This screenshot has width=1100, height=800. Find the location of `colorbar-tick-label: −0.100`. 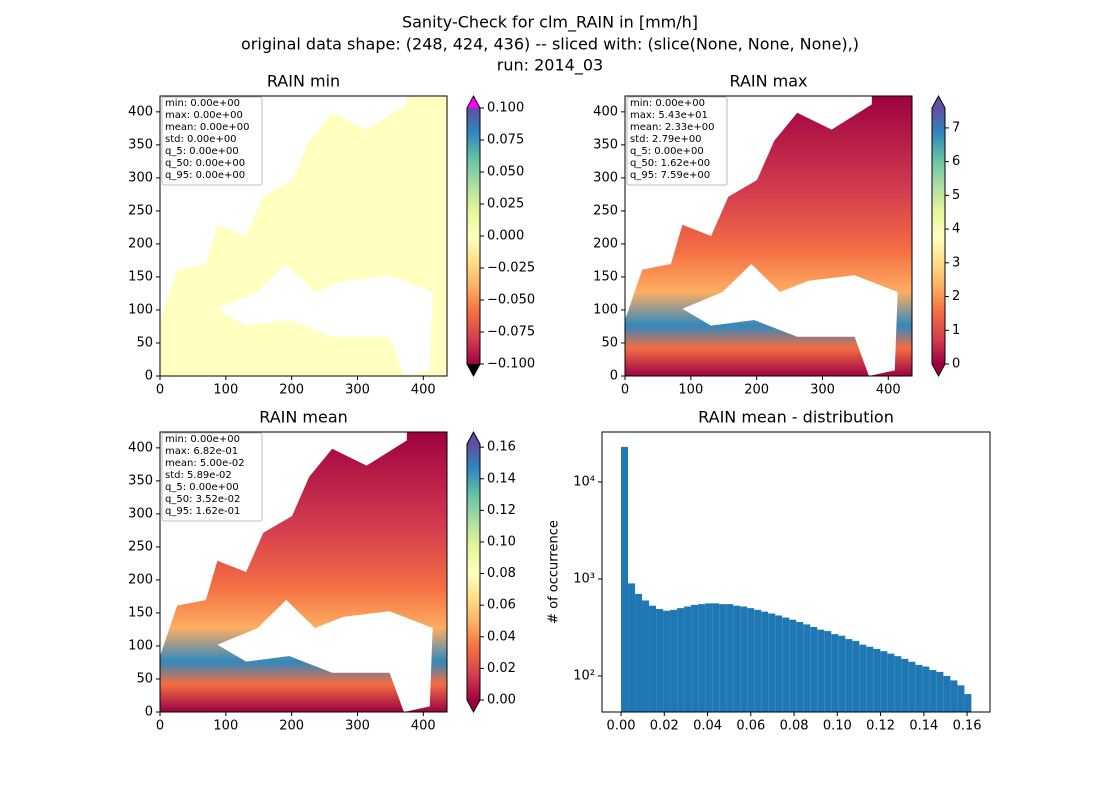

colorbar-tick-label: −0.100 is located at coordinates (511, 364).